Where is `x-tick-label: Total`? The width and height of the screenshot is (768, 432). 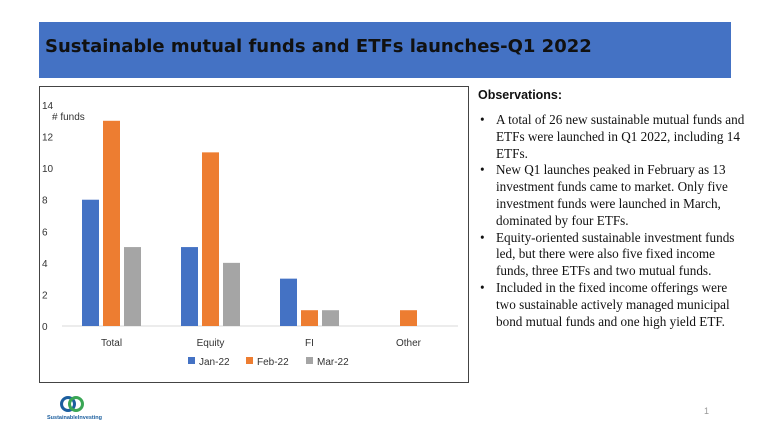
x-tick-label: Total is located at coordinates (111, 343).